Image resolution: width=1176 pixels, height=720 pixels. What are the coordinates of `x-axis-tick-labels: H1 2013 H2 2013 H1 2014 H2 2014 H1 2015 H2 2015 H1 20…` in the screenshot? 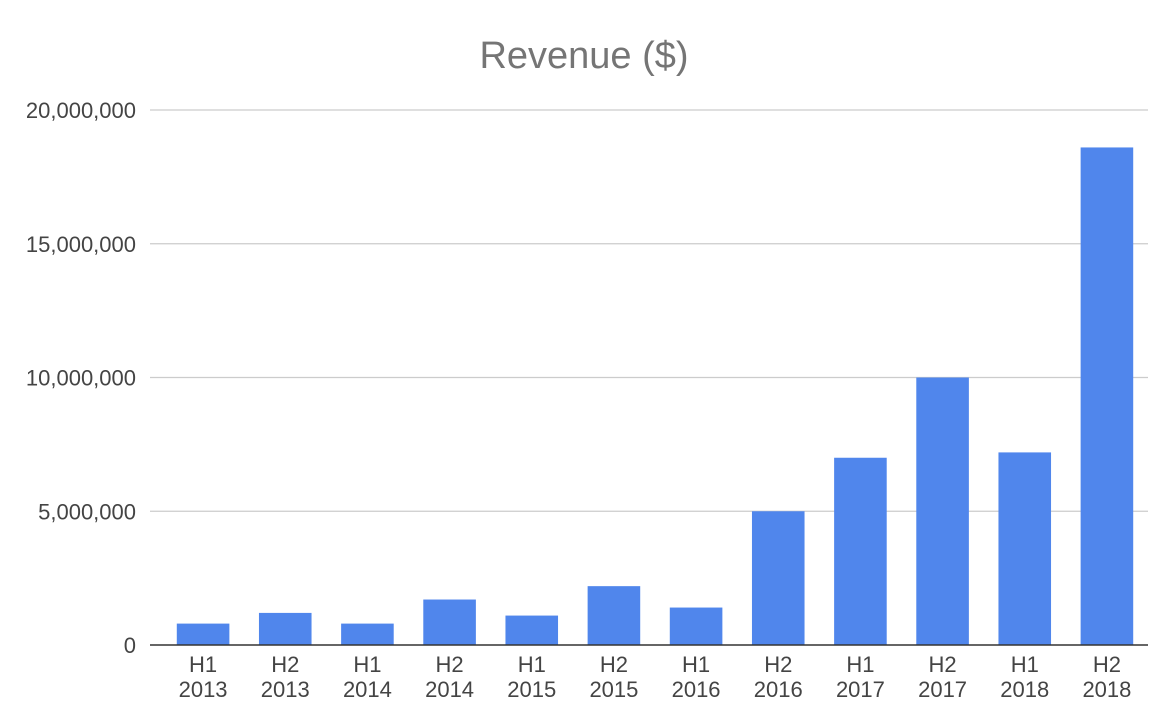 It's located at (655, 677).